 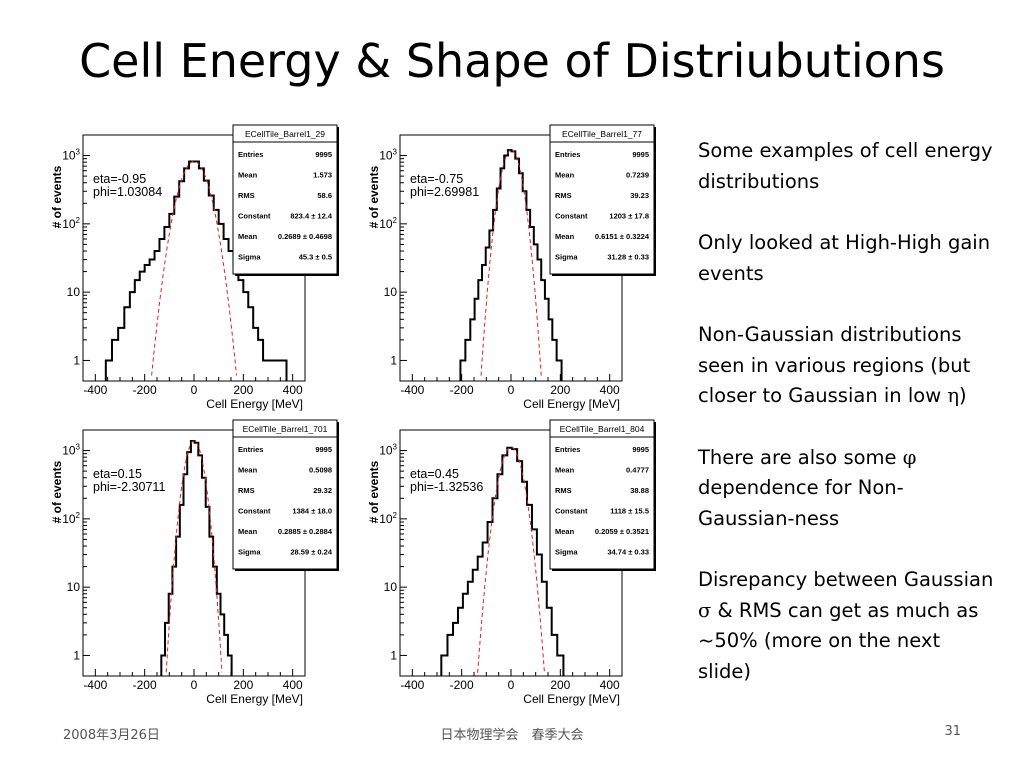 I want to click on stats-row-value: 0.2689 ± 0.4698, so click(x=305, y=236).